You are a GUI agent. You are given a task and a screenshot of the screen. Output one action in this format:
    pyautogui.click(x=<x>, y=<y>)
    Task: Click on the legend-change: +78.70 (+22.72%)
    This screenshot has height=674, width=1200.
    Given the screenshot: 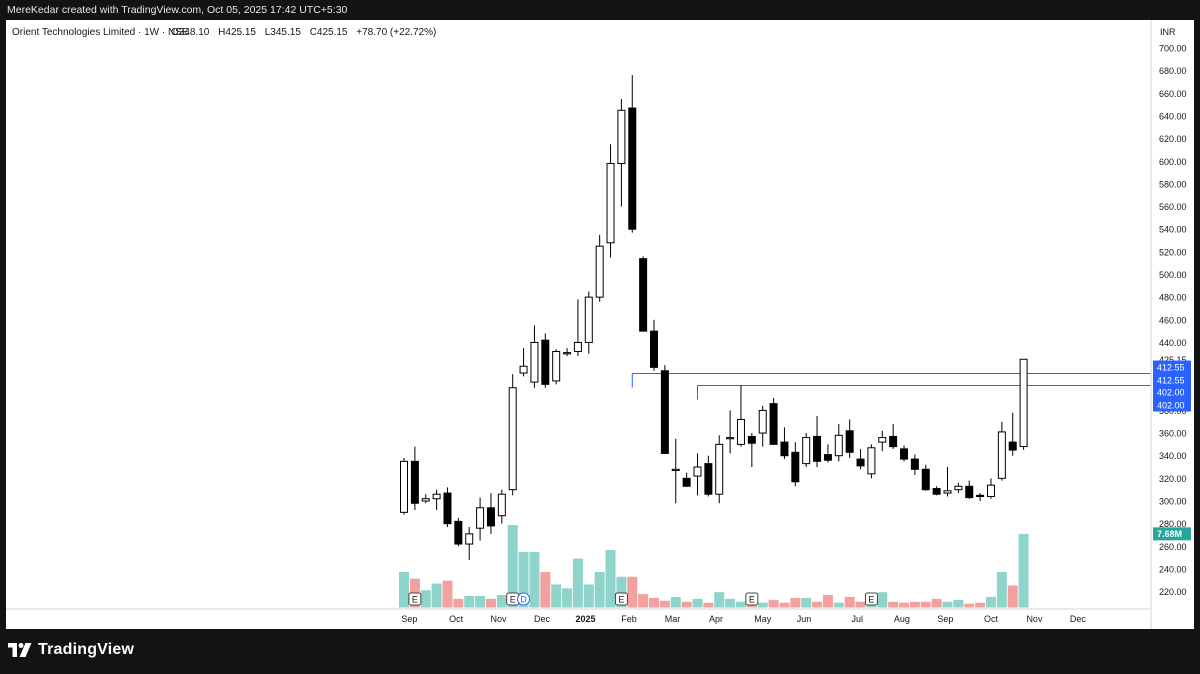 What is the action you would take?
    pyautogui.click(x=396, y=32)
    